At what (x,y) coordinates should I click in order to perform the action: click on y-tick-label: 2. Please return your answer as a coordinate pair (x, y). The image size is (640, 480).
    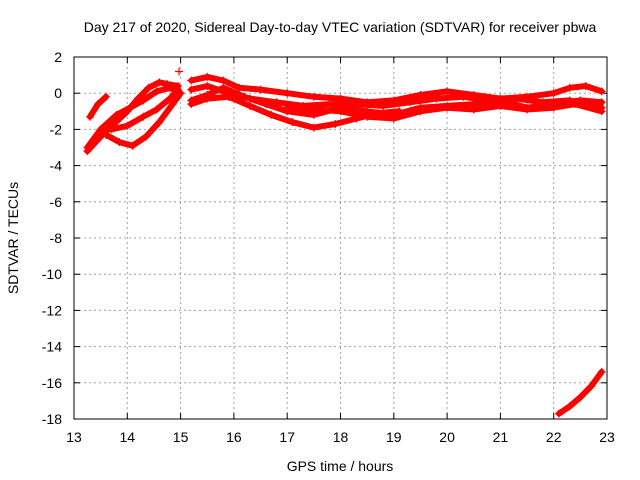
    Looking at the image, I should click on (58, 57).